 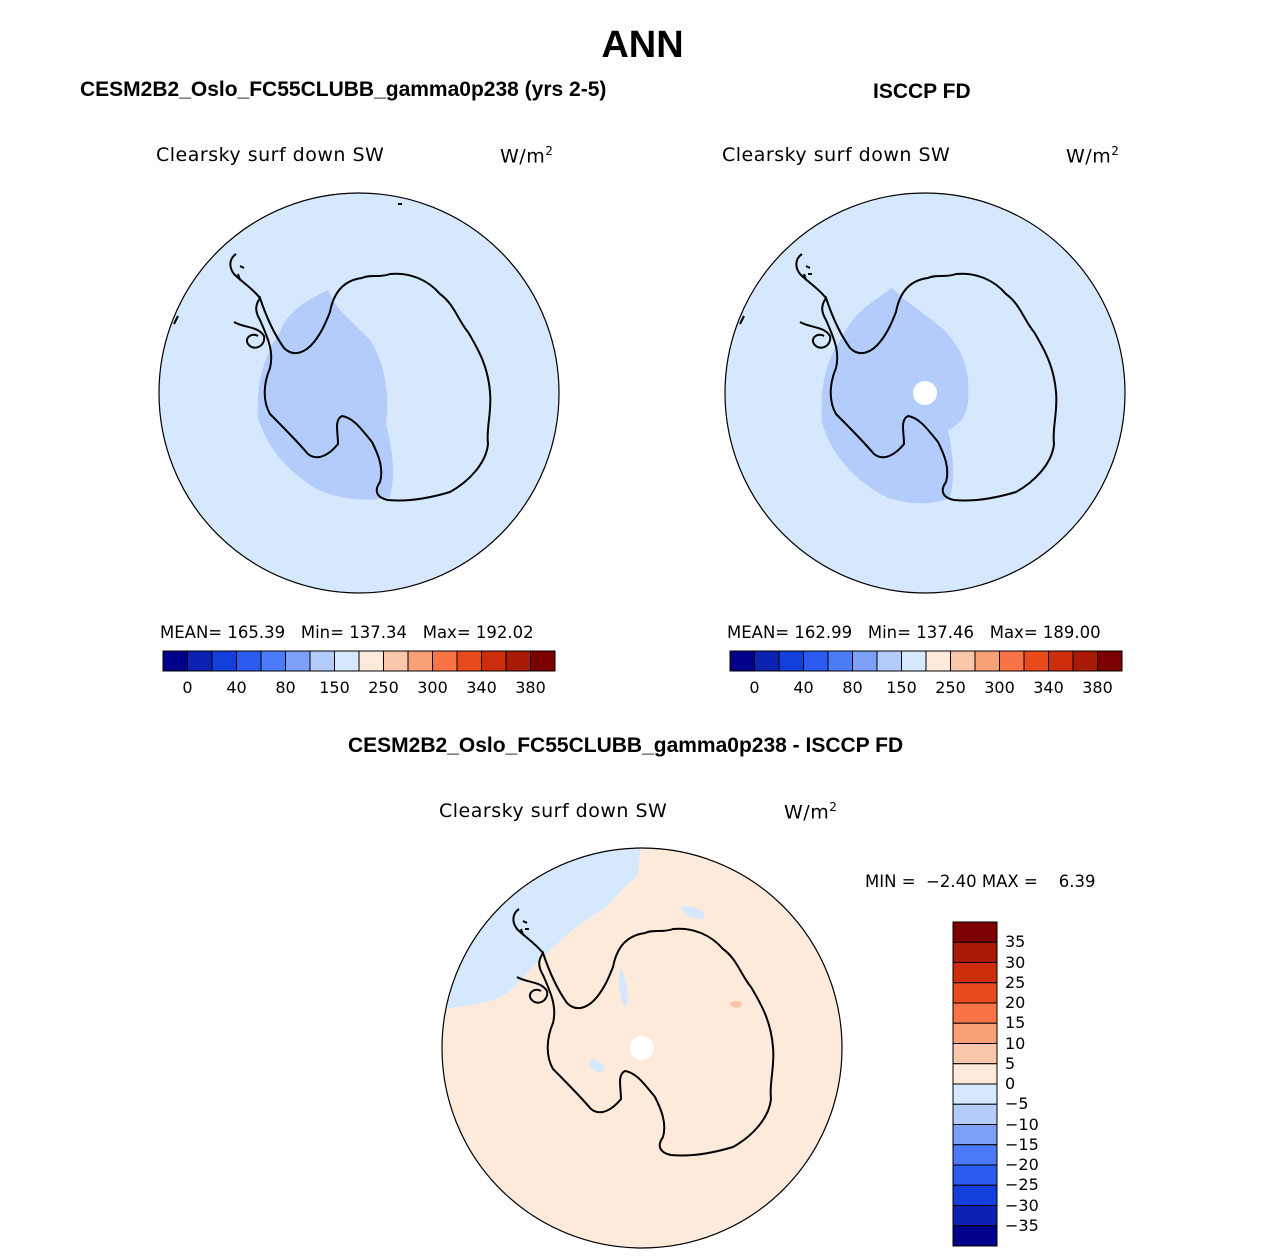 What do you see at coordinates (287, 264) in the screenshot?
I see `panel-1-coastline-islands` at bounding box center [287, 264].